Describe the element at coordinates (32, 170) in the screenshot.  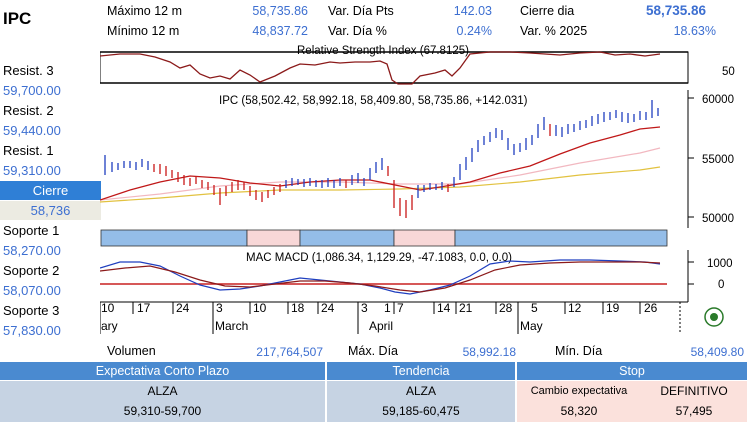
I see `resist-1-value: 59,310.00` at that location.